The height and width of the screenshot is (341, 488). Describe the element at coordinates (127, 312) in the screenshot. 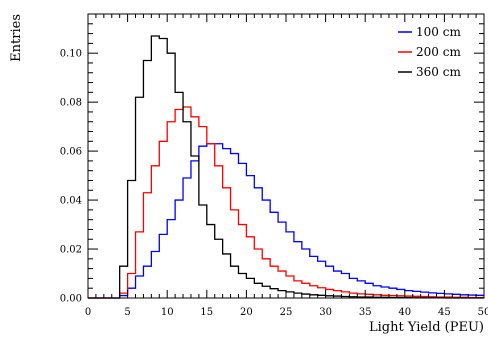

I see `x-tick-label: 5` at that location.